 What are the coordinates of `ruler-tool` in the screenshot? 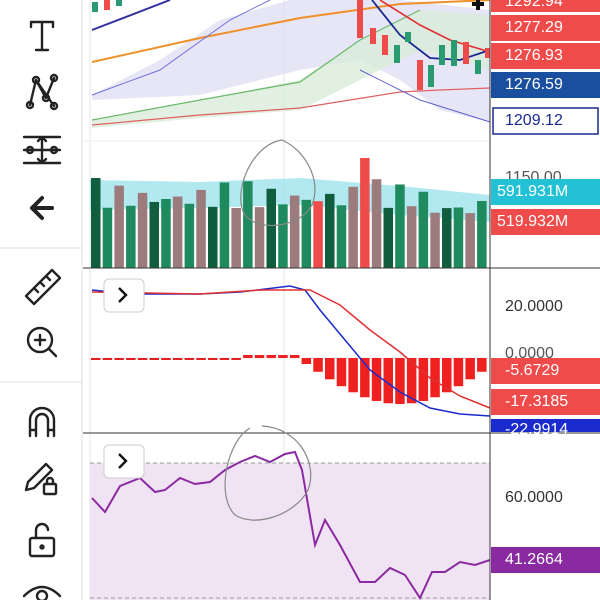 It's located at (43, 287).